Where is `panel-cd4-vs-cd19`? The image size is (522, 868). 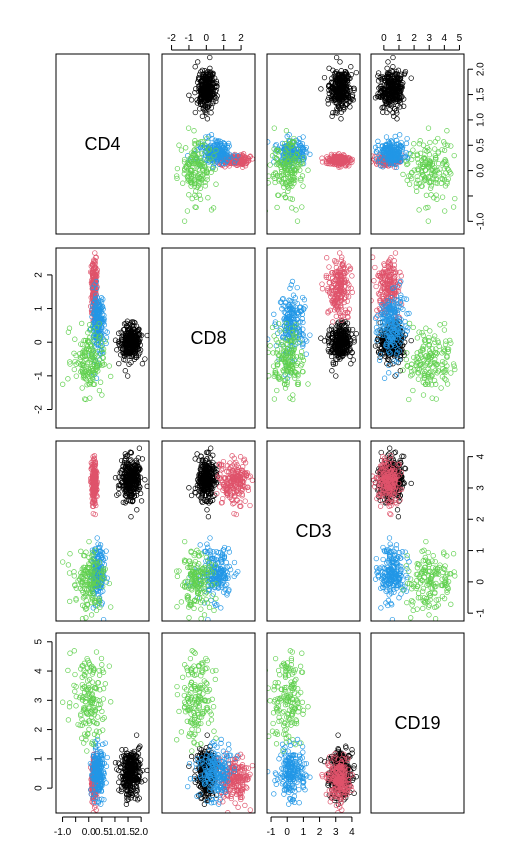 panel-cd4-vs-cd19 is located at coordinates (417, 144).